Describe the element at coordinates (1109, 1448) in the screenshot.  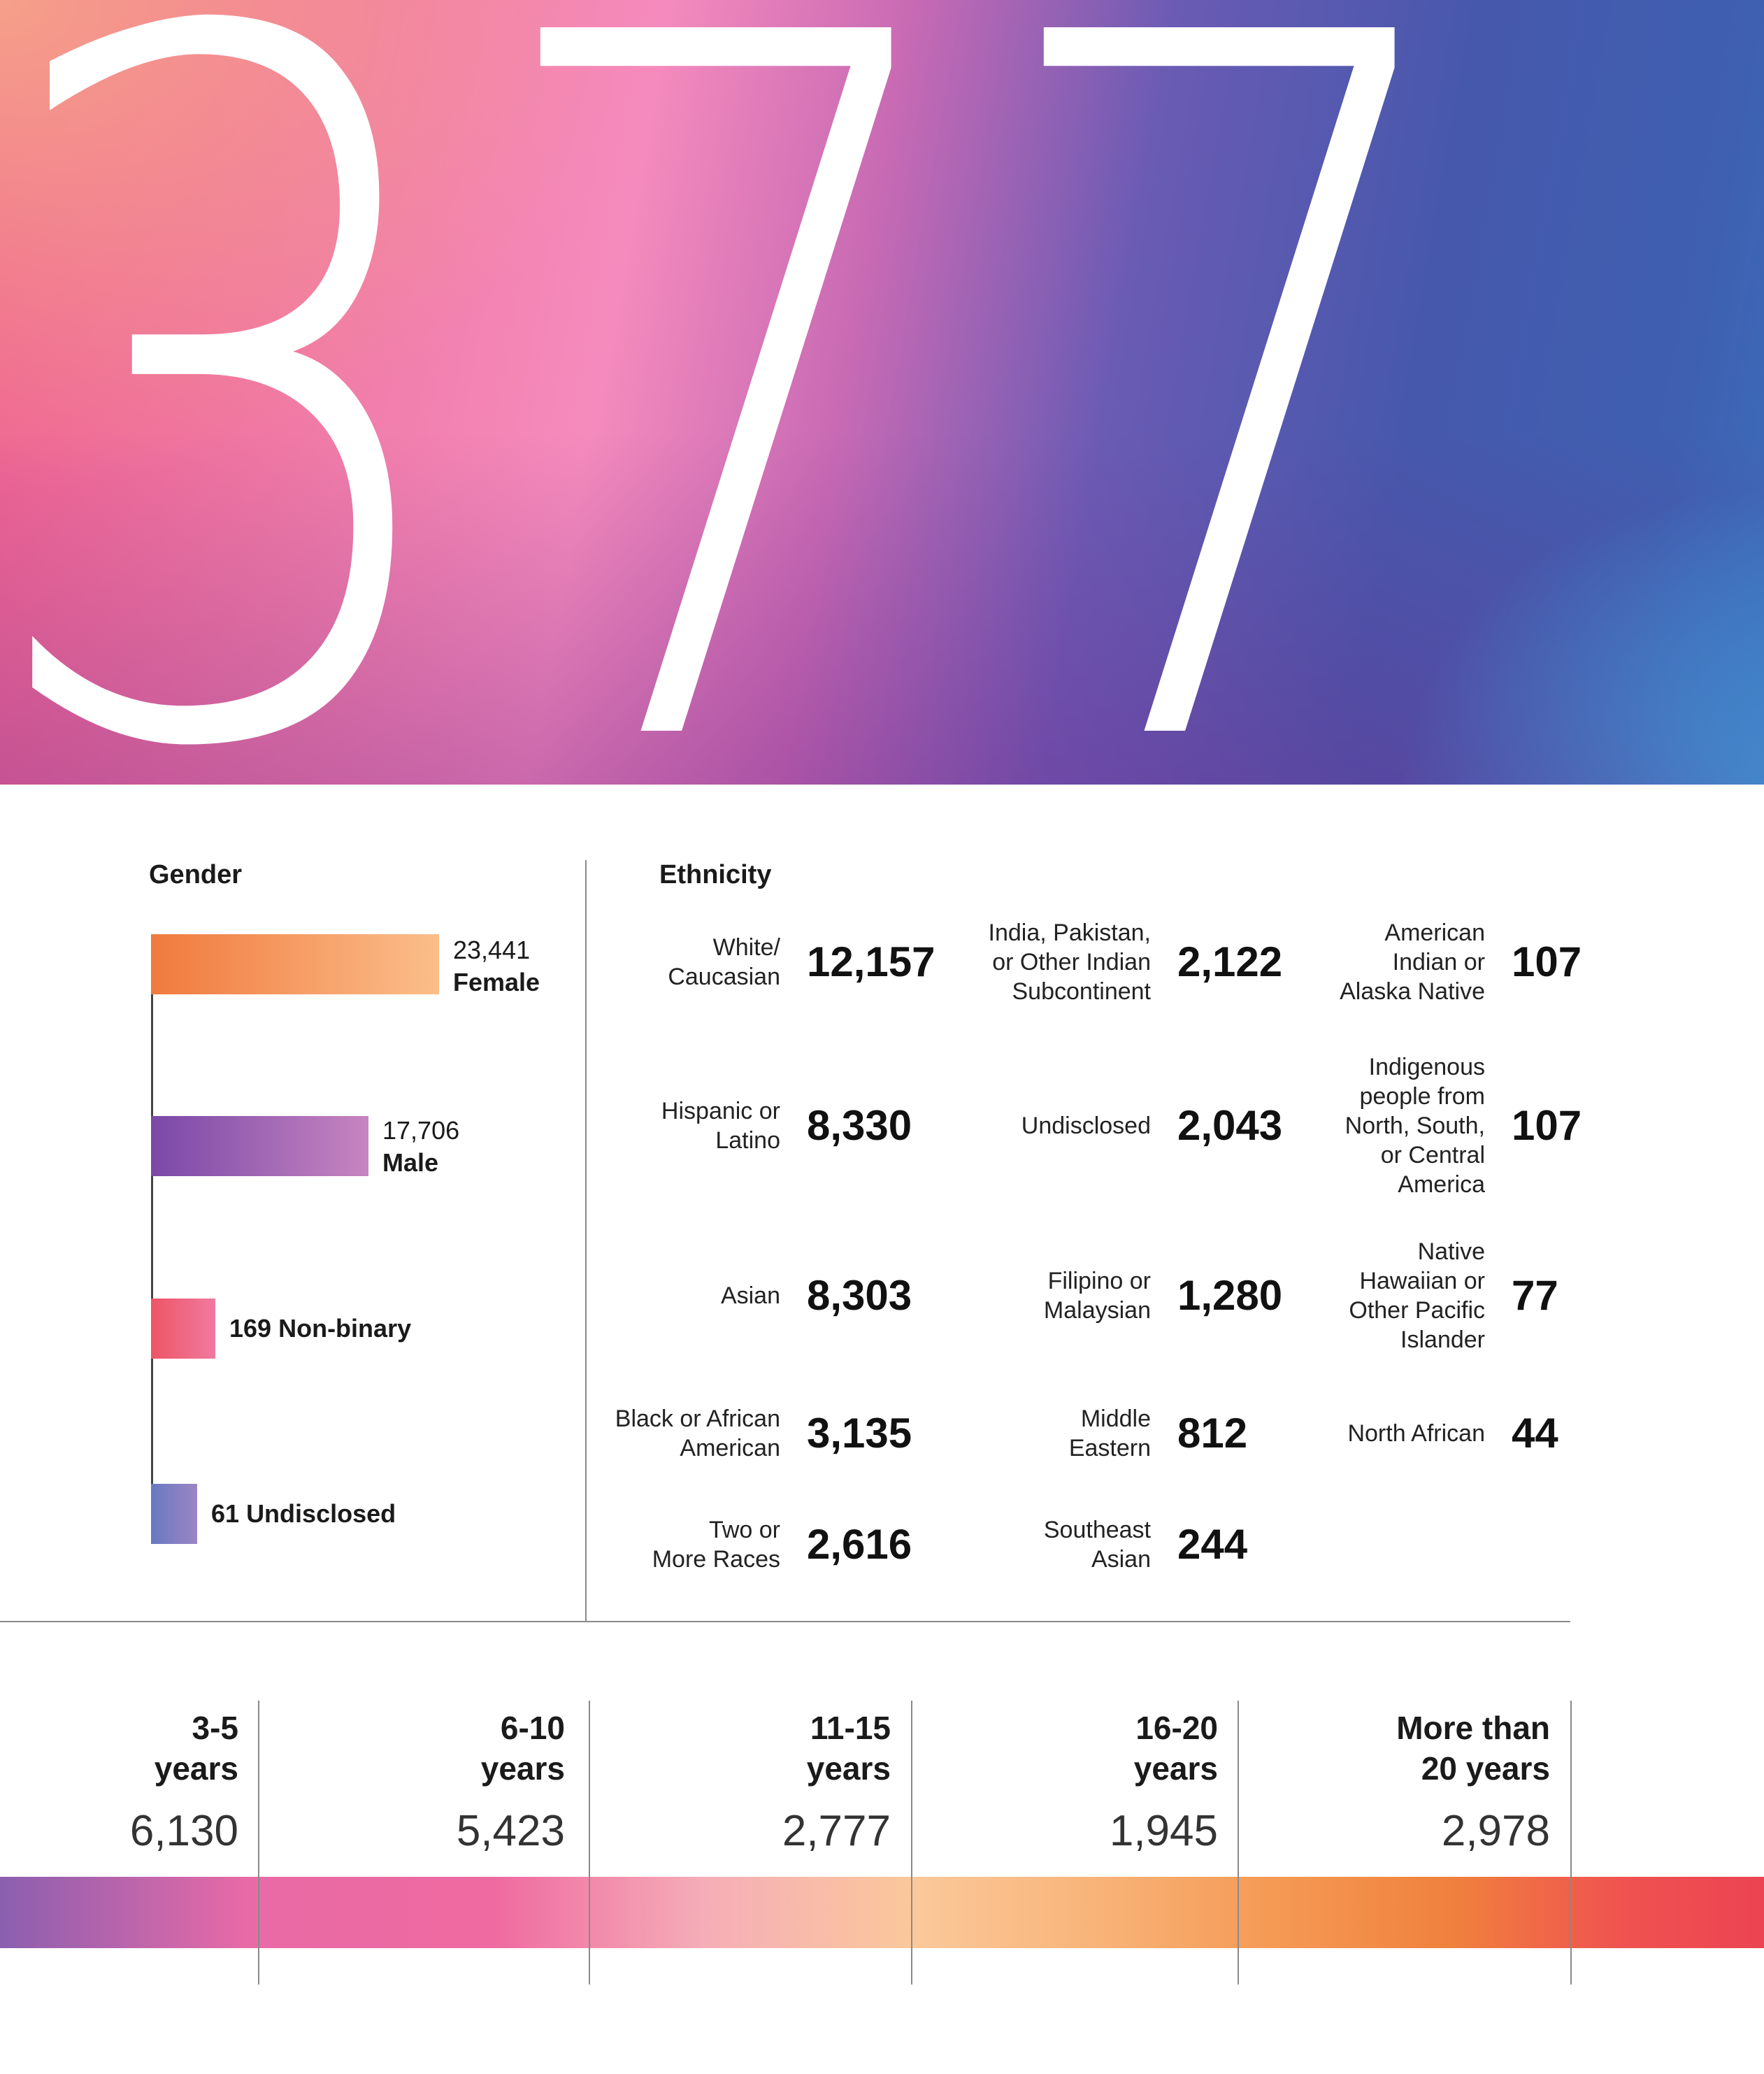
I see `ethnicity-label-line: Eastern` at that location.